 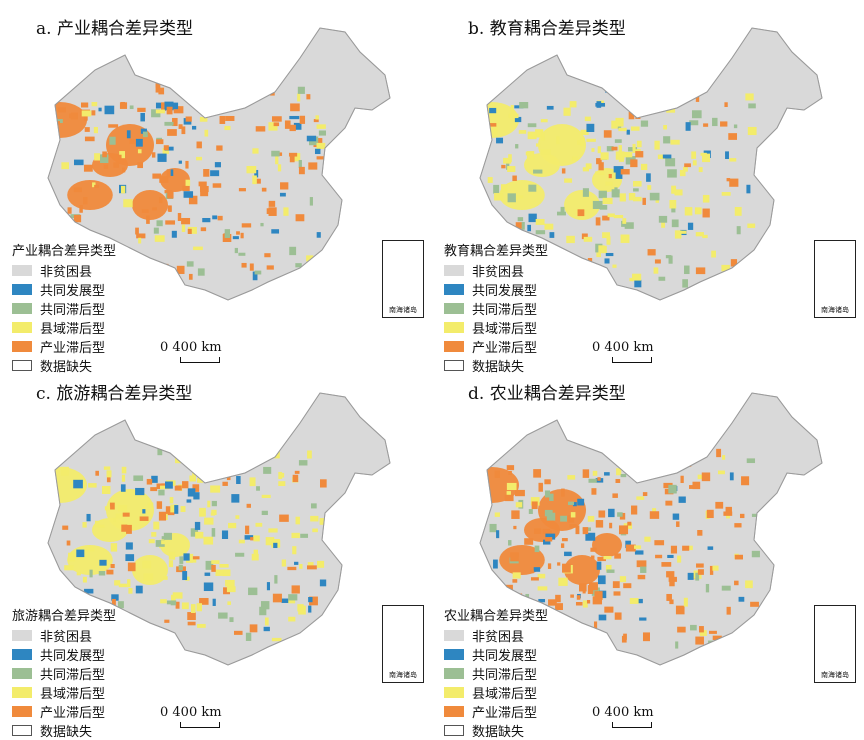 What do you see at coordinates (835, 310) in the screenshot?
I see `inset-label: 南海诸岛` at bounding box center [835, 310].